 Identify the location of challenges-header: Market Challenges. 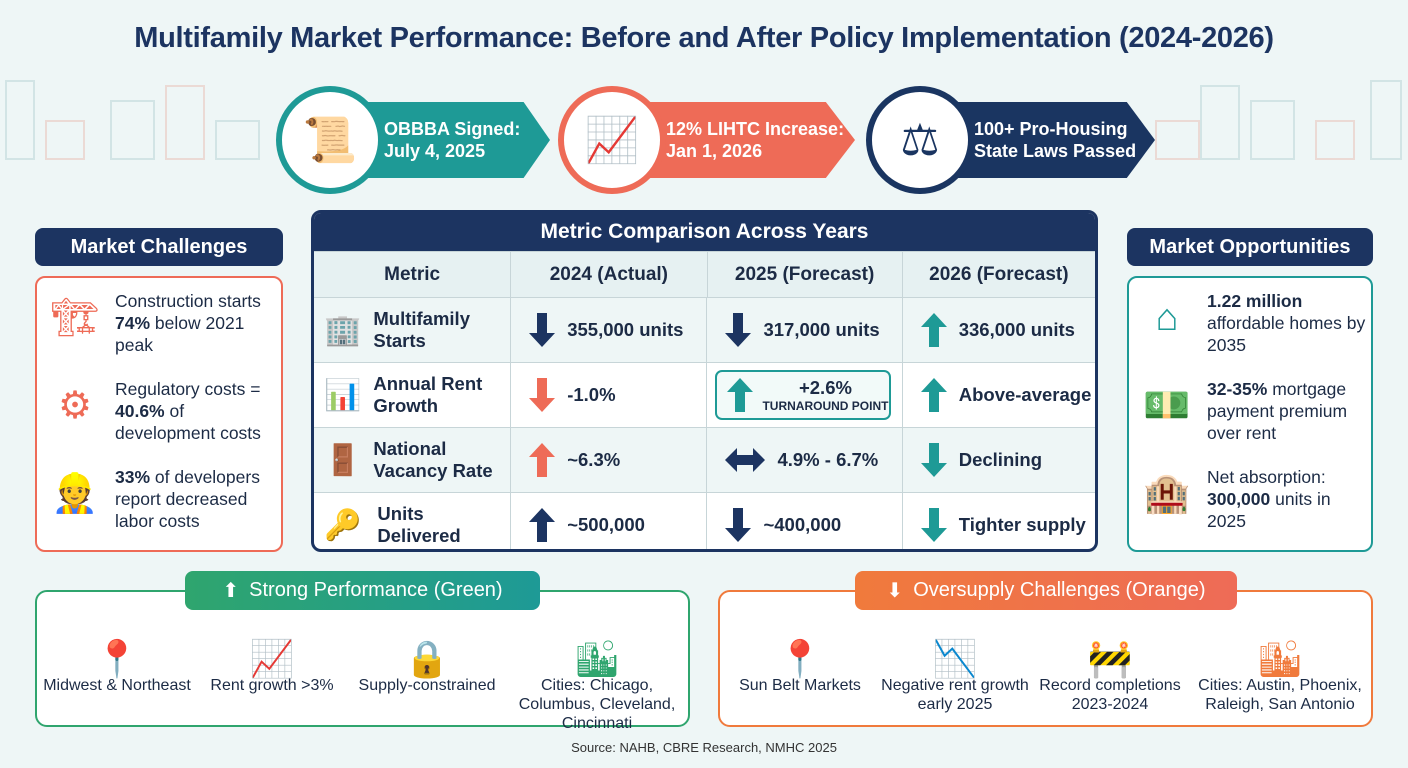
(159, 247).